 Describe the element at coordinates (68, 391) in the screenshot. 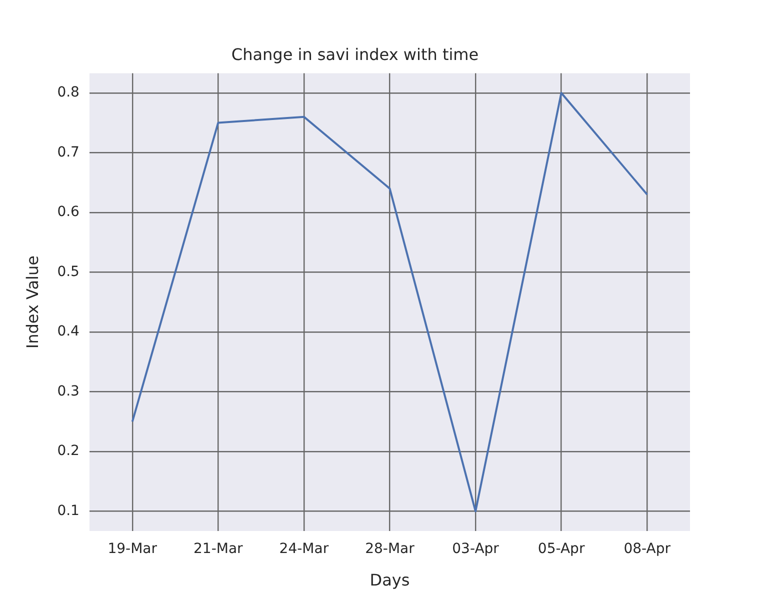

I see `y-tick-label: 0.3` at that location.